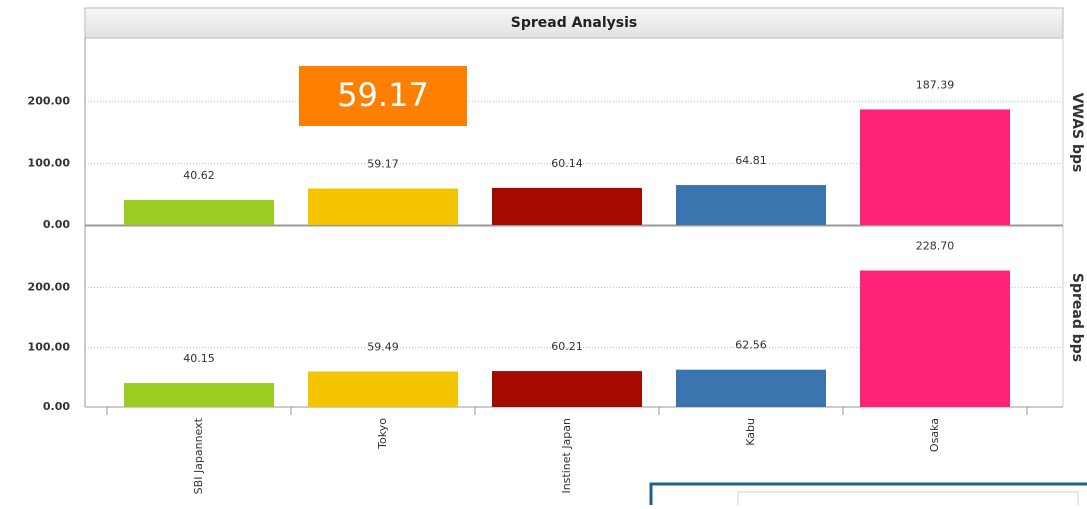  I want to click on tooltip: 59.17, so click(383, 96).